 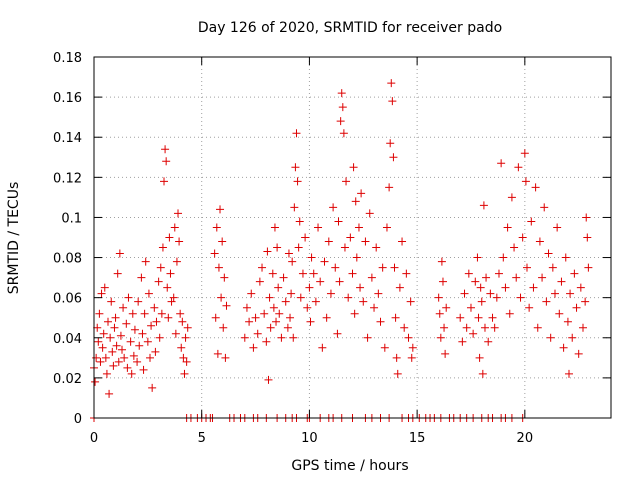 What do you see at coordinates (94, 438) in the screenshot?
I see `x-tick-label: 0` at bounding box center [94, 438].